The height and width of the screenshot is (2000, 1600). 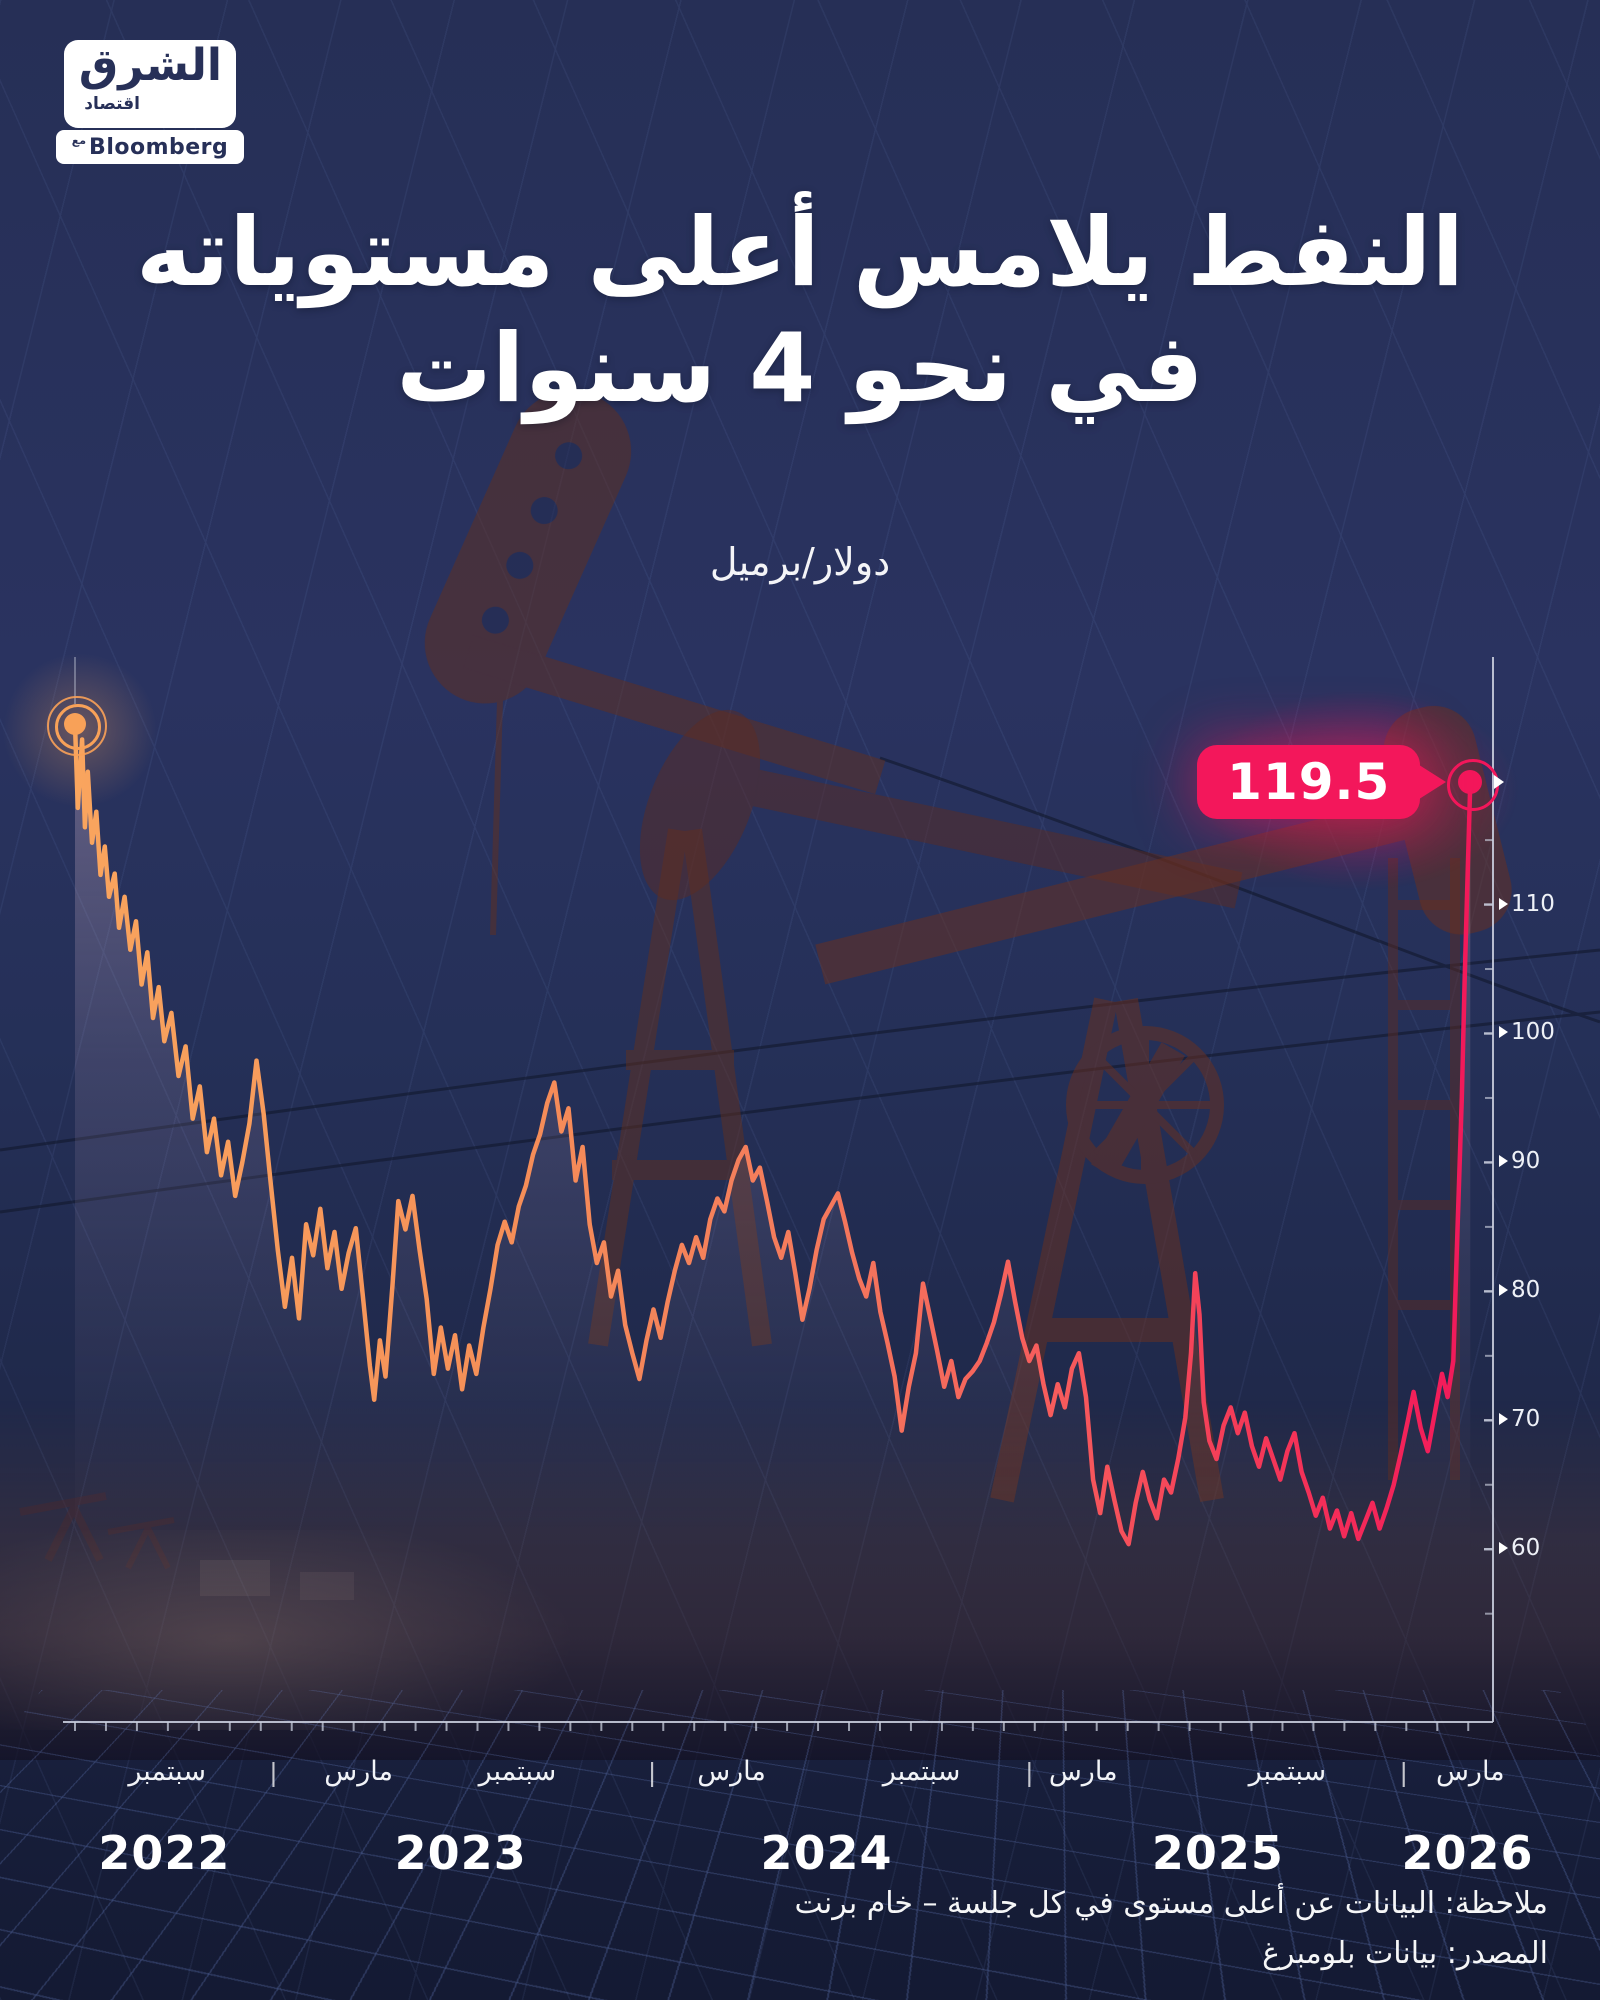 I want to click on y-tick-label: 90, so click(x=1519, y=1161).